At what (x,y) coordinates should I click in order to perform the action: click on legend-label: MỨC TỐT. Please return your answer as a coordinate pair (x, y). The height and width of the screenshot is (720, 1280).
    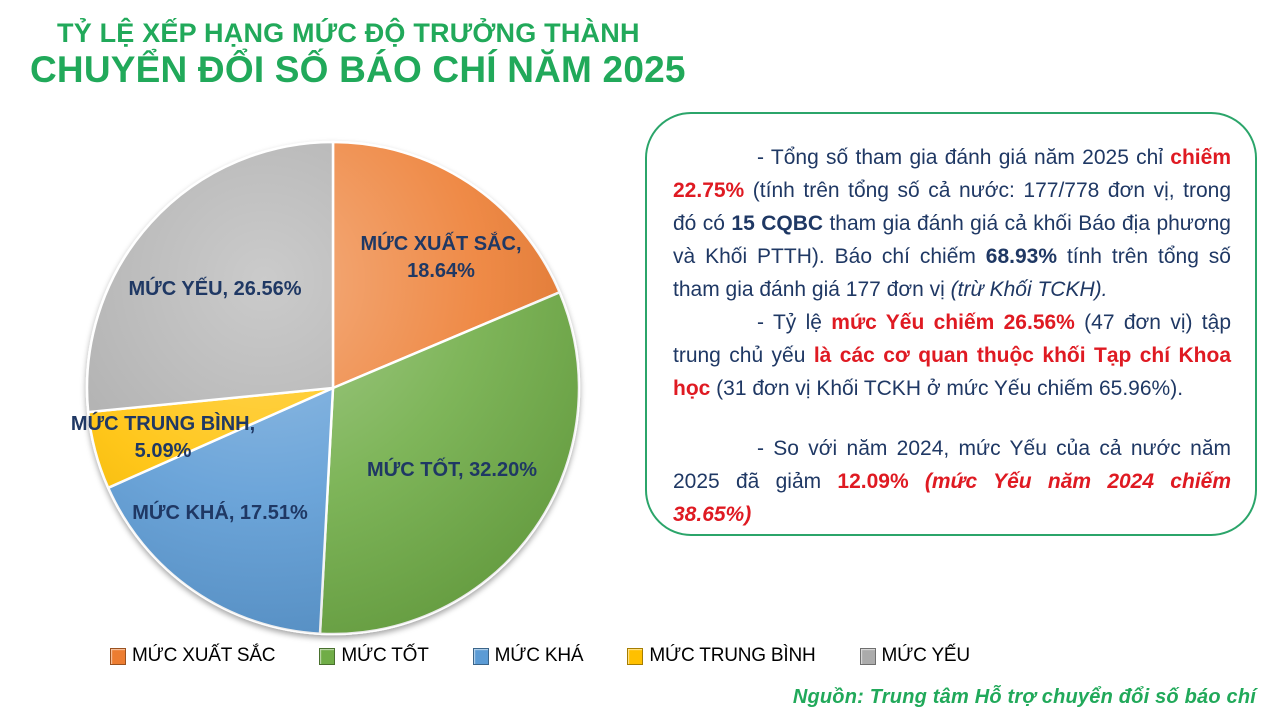
    Looking at the image, I should click on (385, 655).